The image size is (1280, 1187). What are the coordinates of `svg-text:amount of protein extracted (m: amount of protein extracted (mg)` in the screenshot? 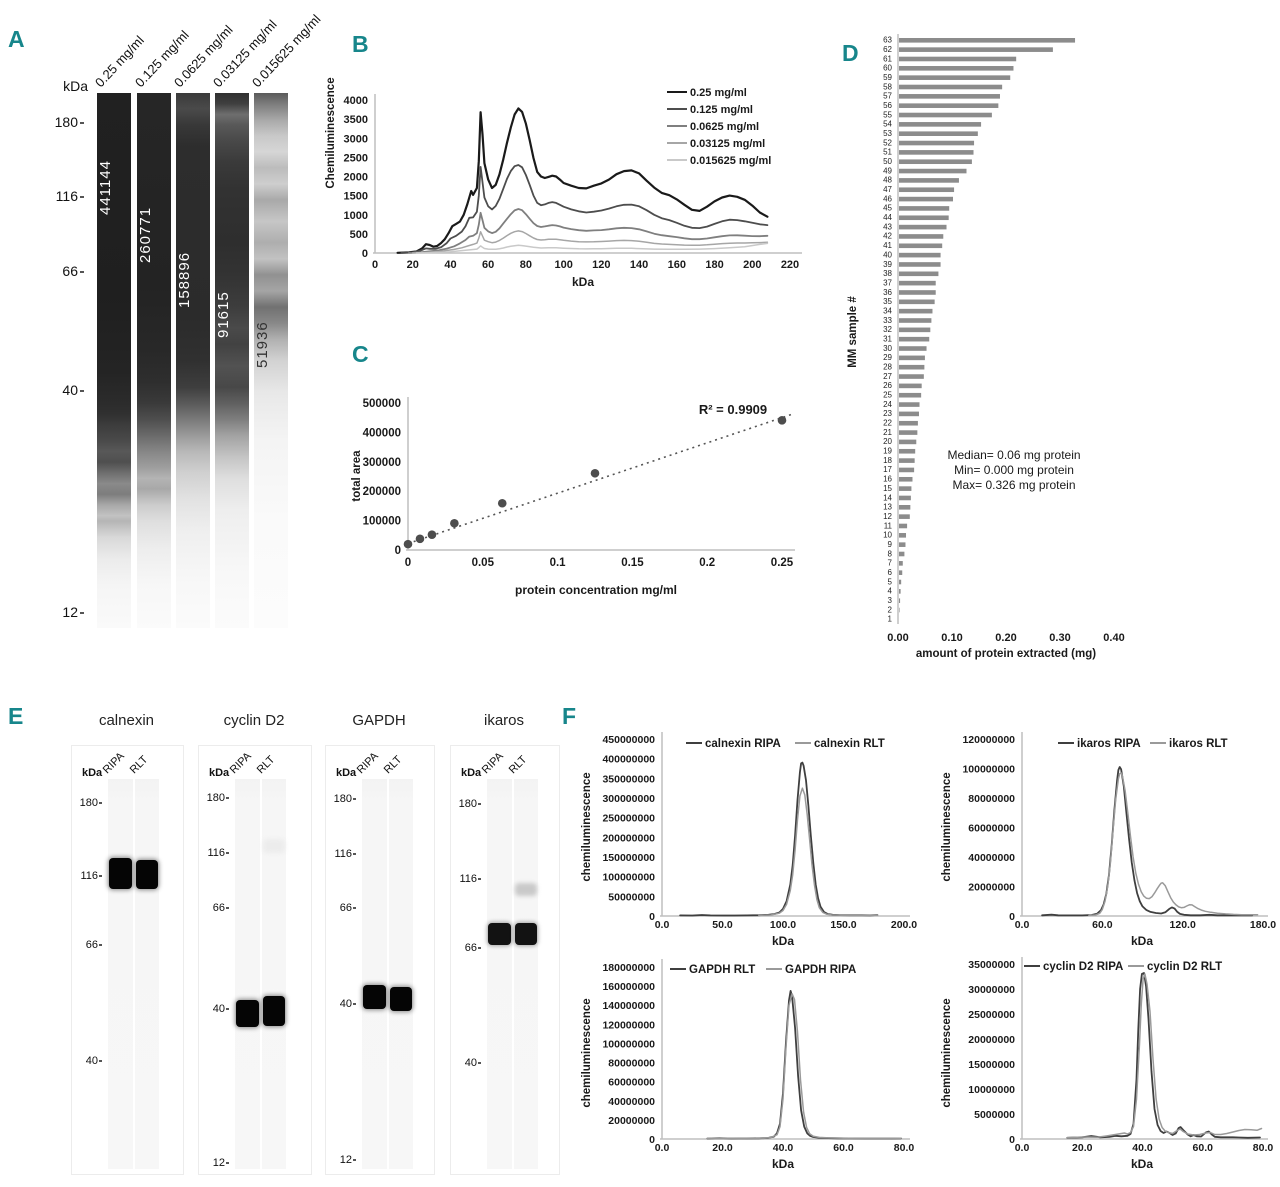 It's located at (1006, 654).